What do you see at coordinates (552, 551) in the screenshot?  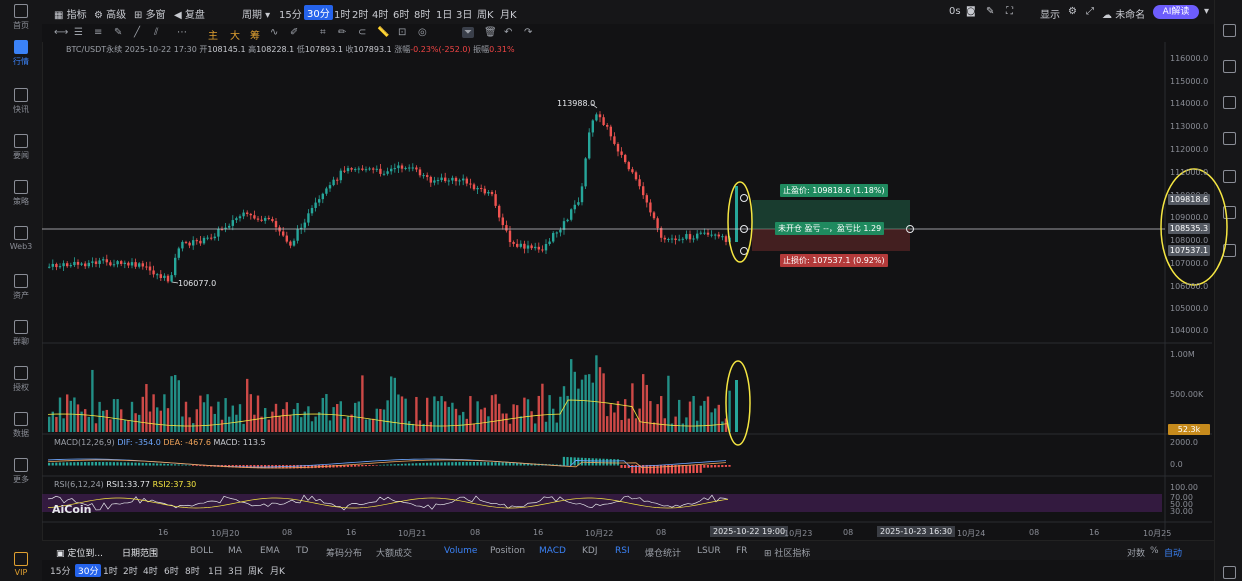 I see `indicator-macd: MACD` at bounding box center [552, 551].